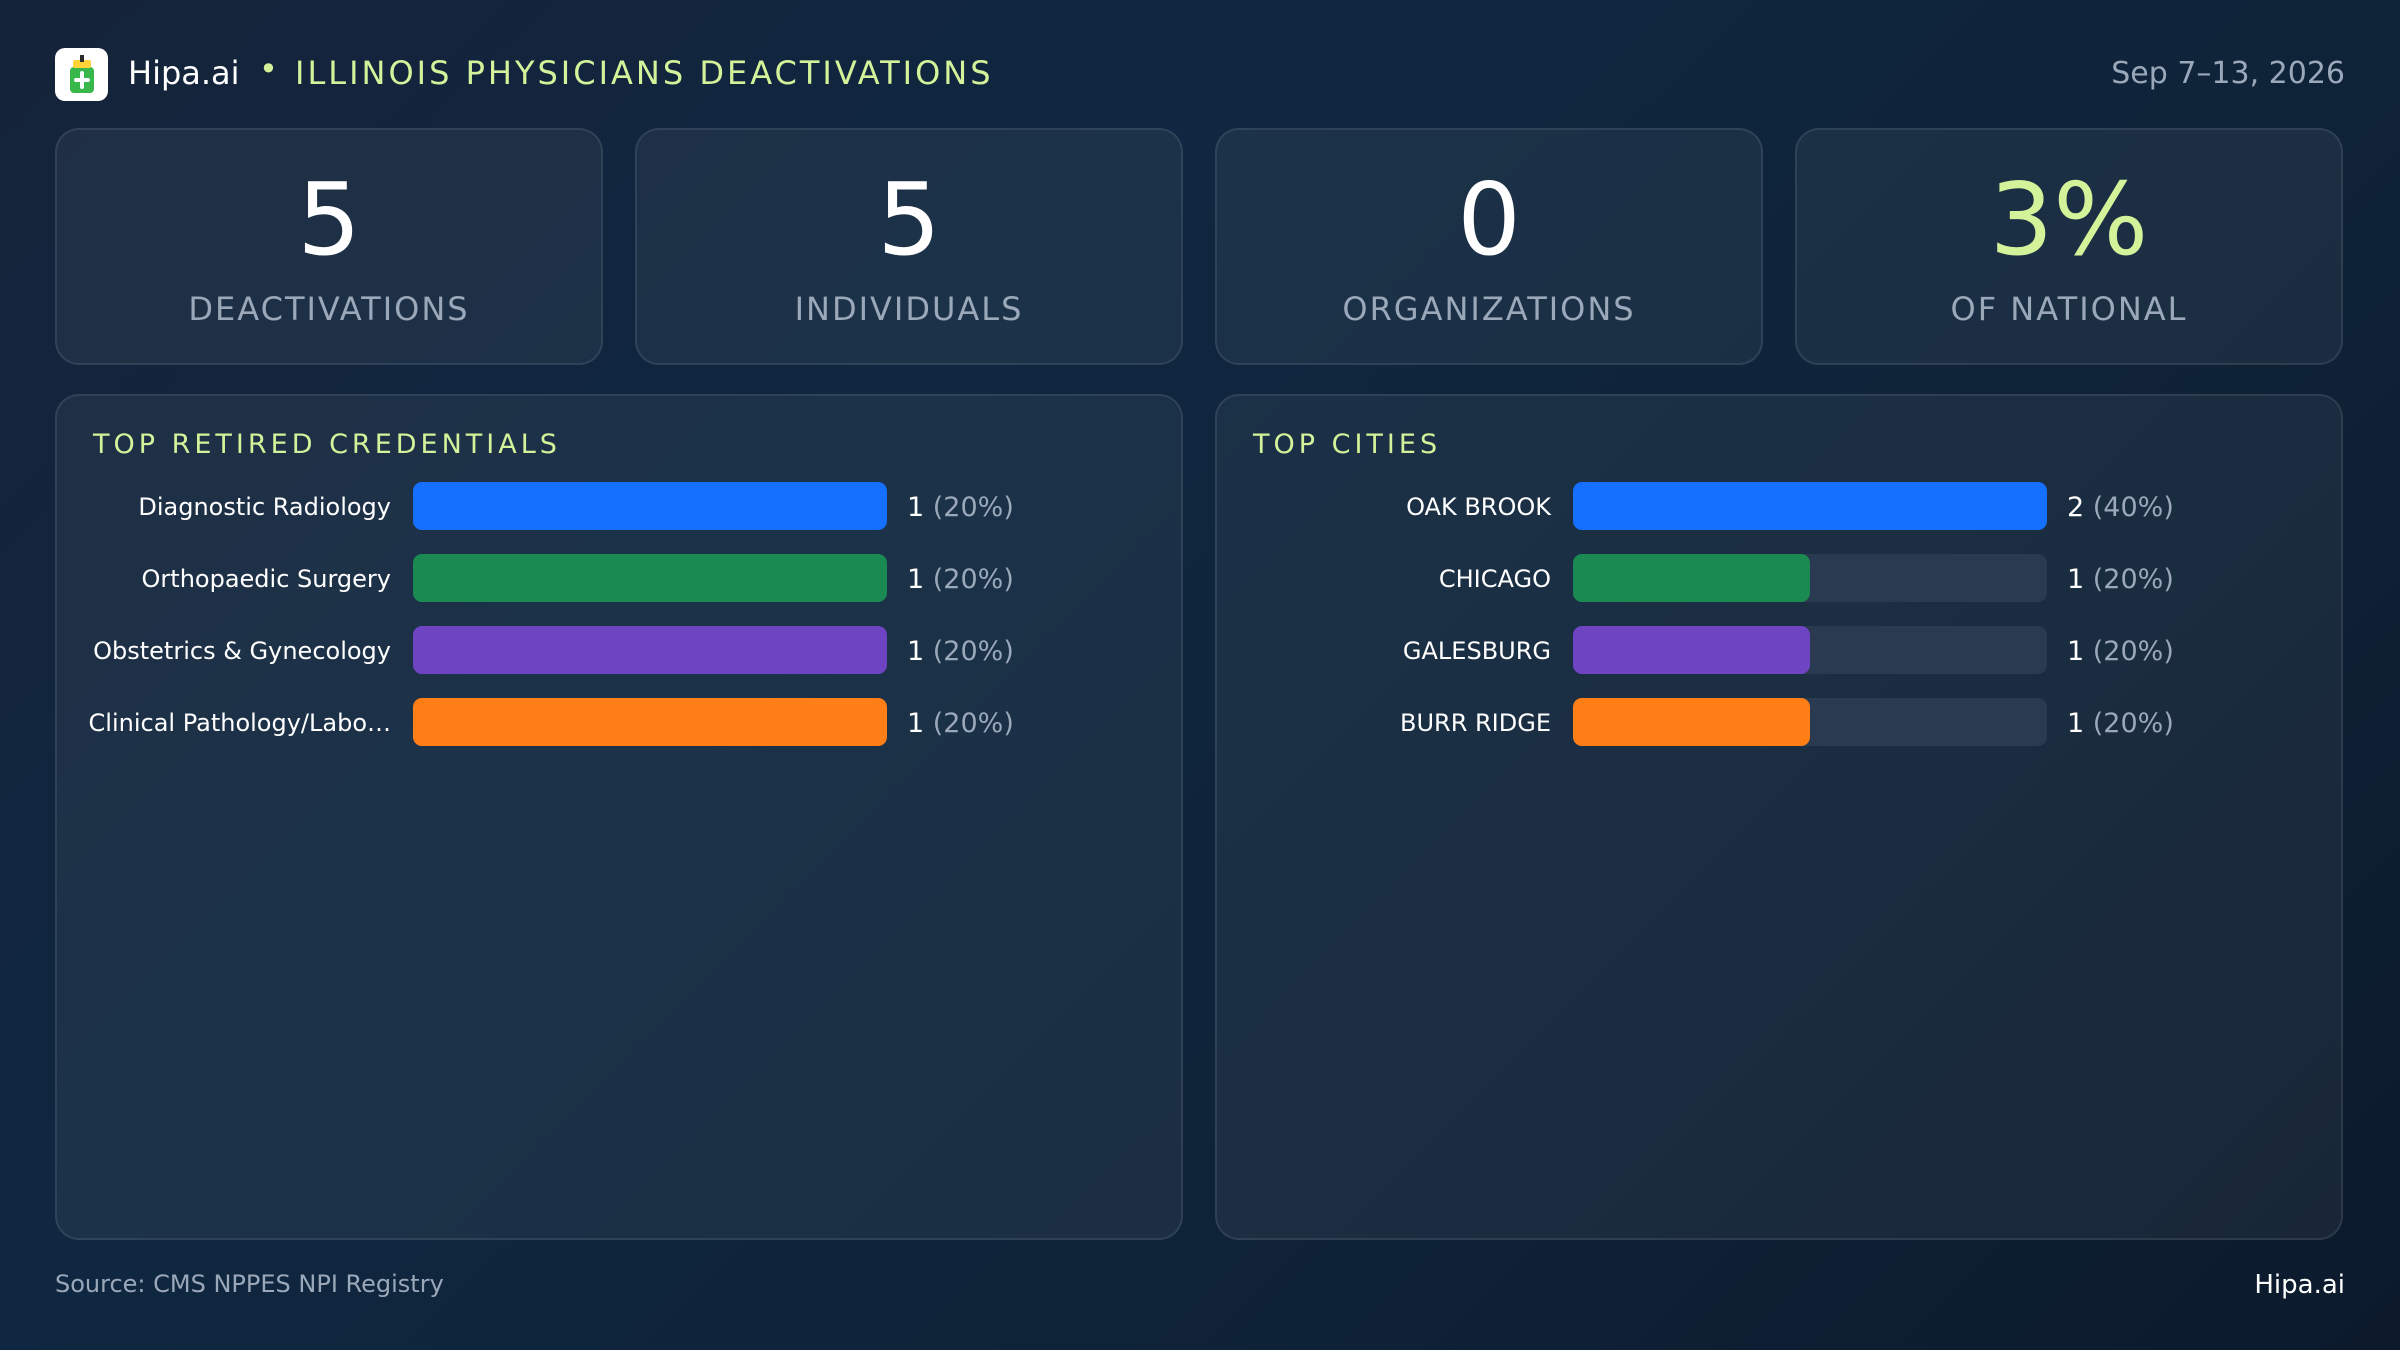 The height and width of the screenshot is (1350, 2400). I want to click on bar-category-label: BURR RIDGE, so click(1475, 723).